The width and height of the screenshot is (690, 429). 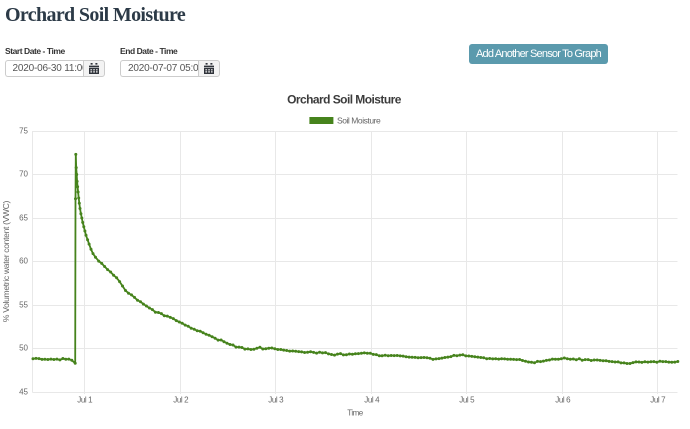 I want to click on svg-text: 50, so click(x=23, y=348).